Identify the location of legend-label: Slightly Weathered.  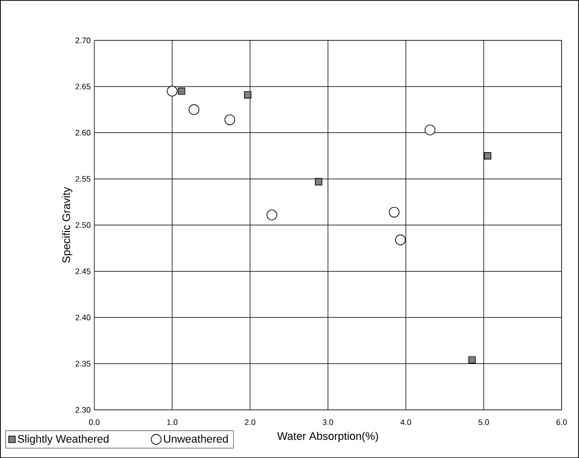
(63, 439).